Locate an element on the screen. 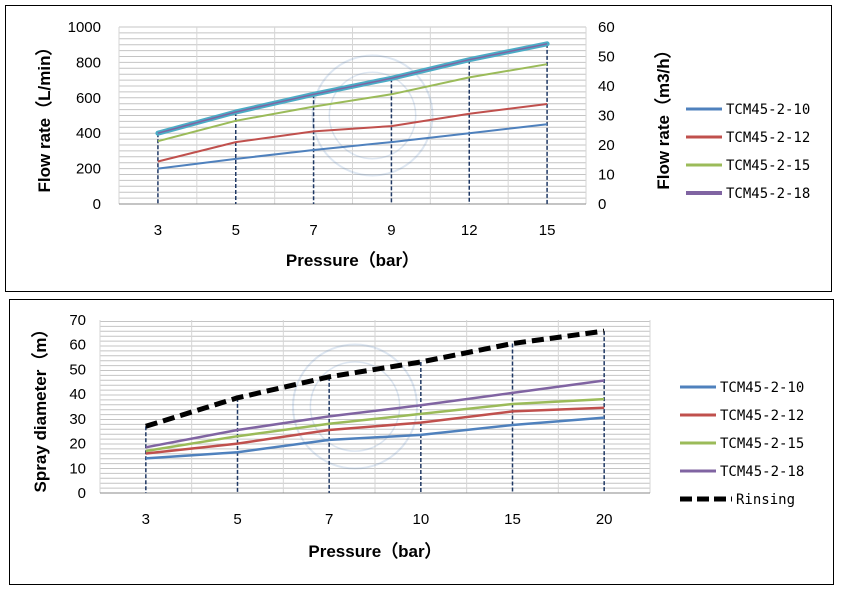 This screenshot has height=593, width=850. y2-tick-label: 30 is located at coordinates (606, 116).